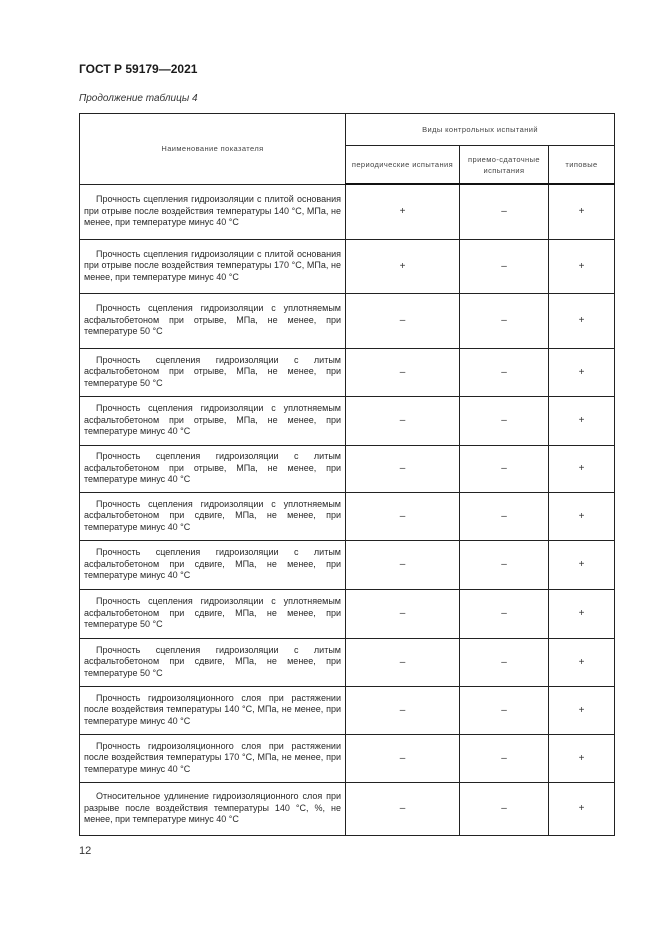 This screenshot has width=661, height=935. Describe the element at coordinates (212, 149) in the screenshot. I see `column-header-name: Наименование показателя` at that location.